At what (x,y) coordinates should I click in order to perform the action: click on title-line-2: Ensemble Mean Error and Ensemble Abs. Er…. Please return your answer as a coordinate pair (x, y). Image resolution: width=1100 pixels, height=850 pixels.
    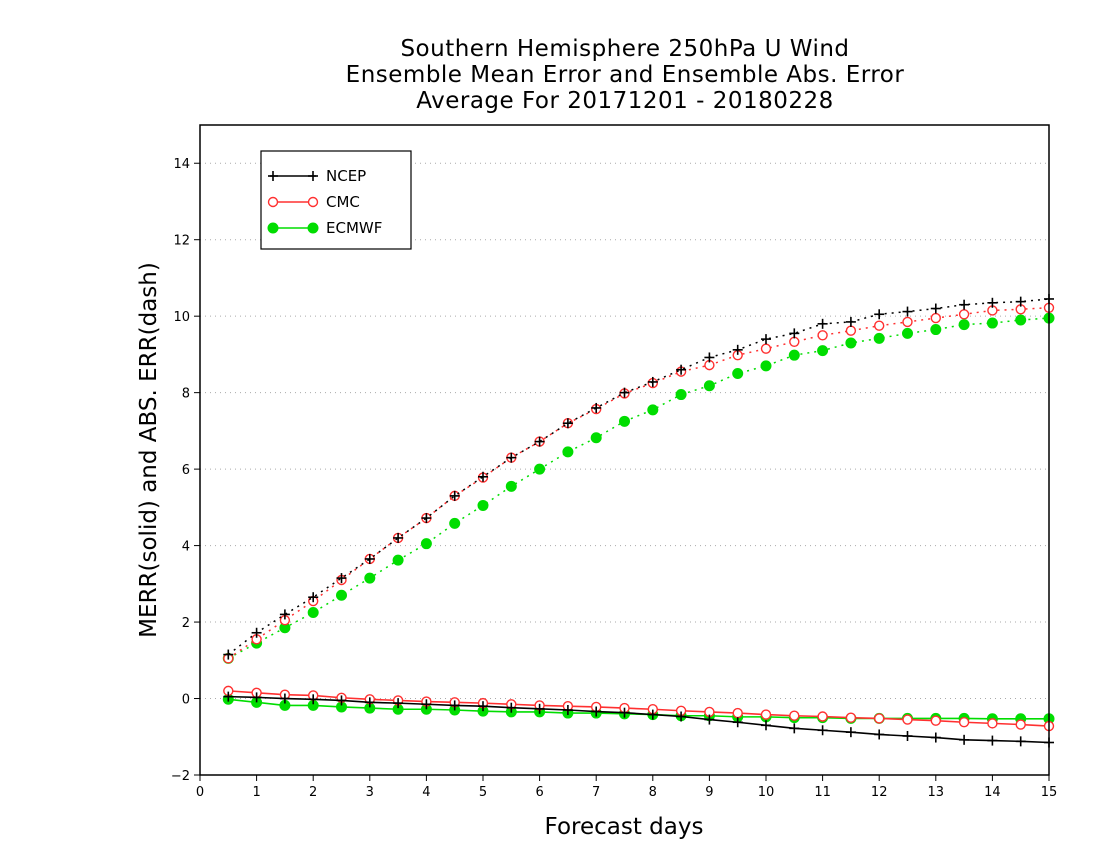
    Looking at the image, I should click on (625, 75).